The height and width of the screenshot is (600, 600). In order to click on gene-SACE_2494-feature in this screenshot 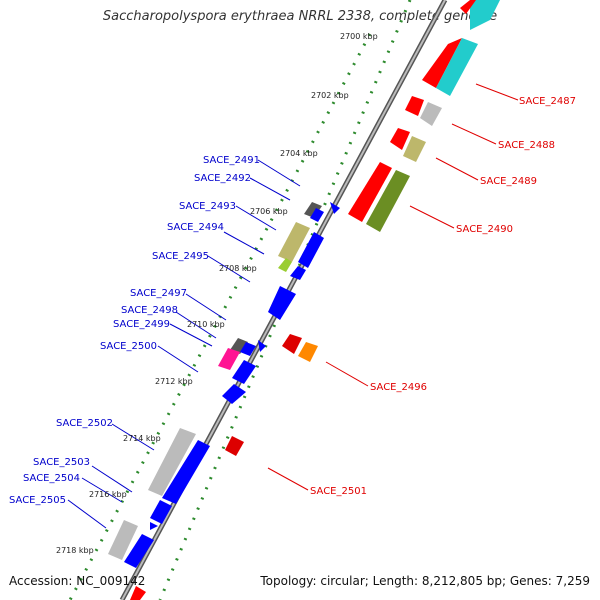, I will do `click(294, 242)`.